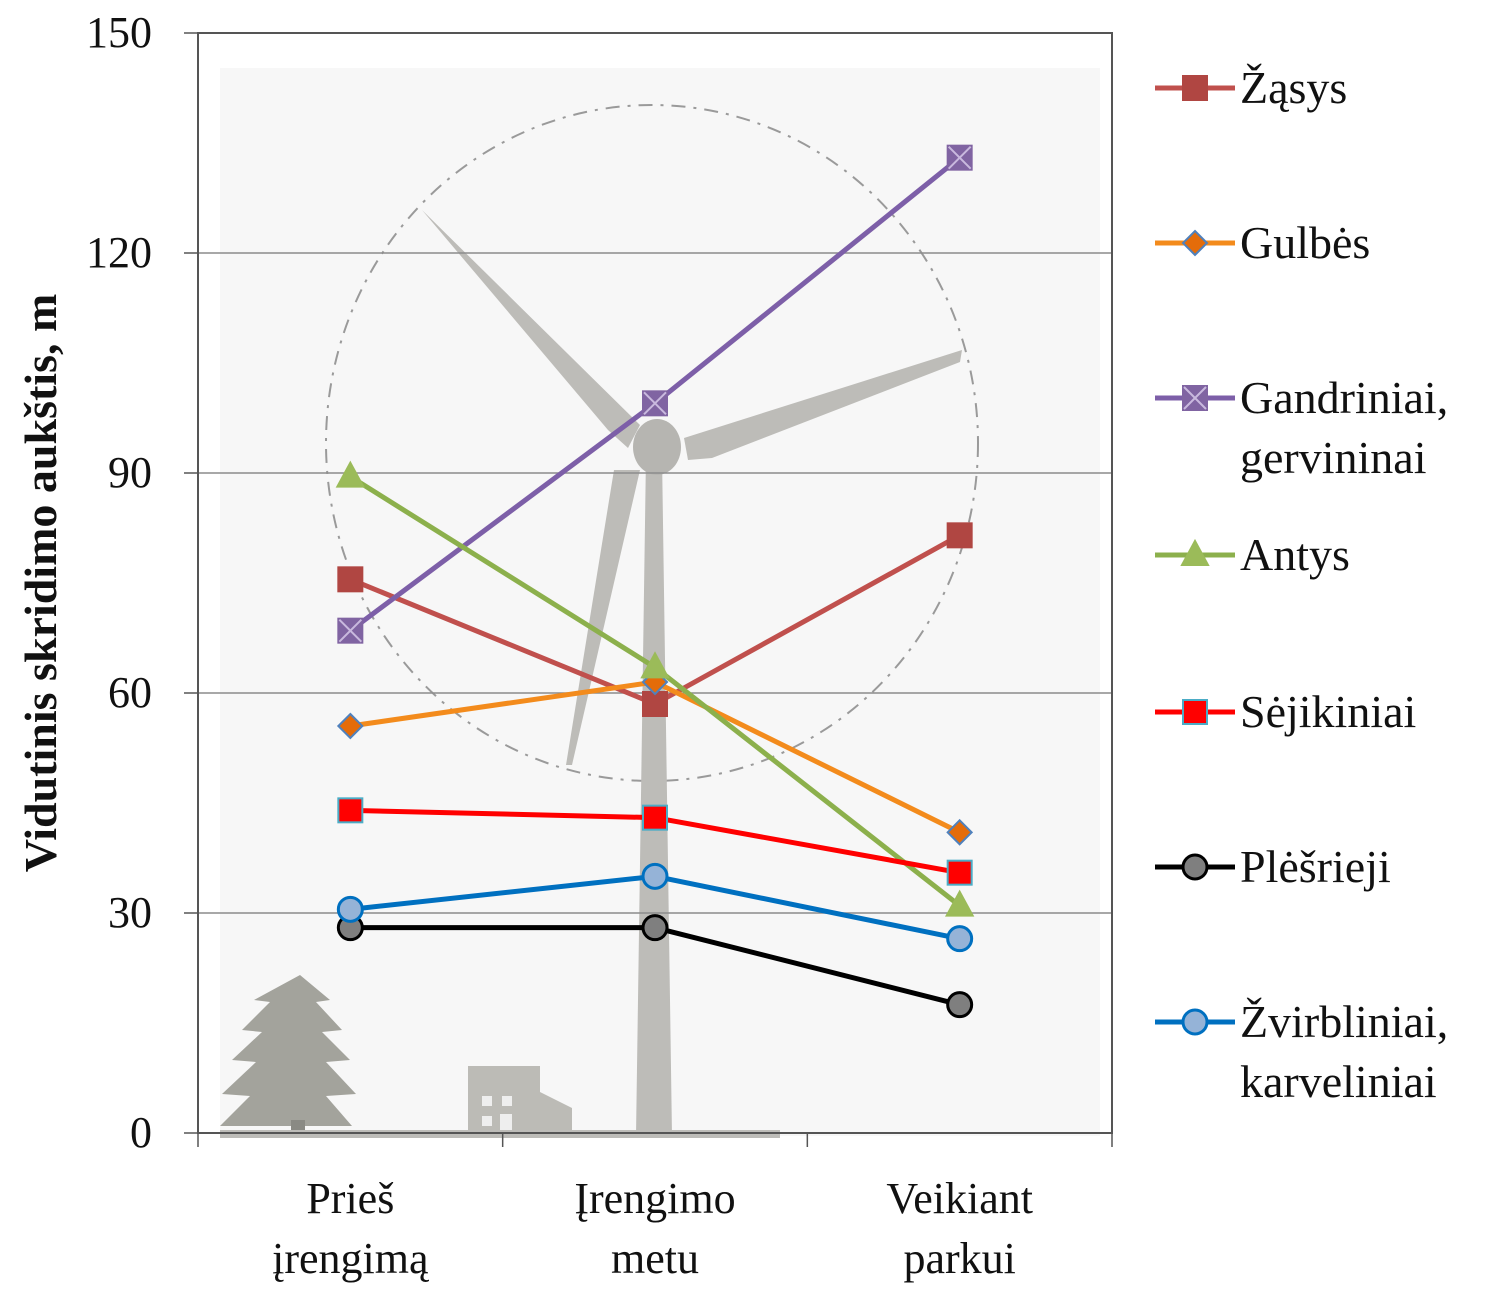  I want to click on legend-item: Sėjikiniai, so click(1285, 711).